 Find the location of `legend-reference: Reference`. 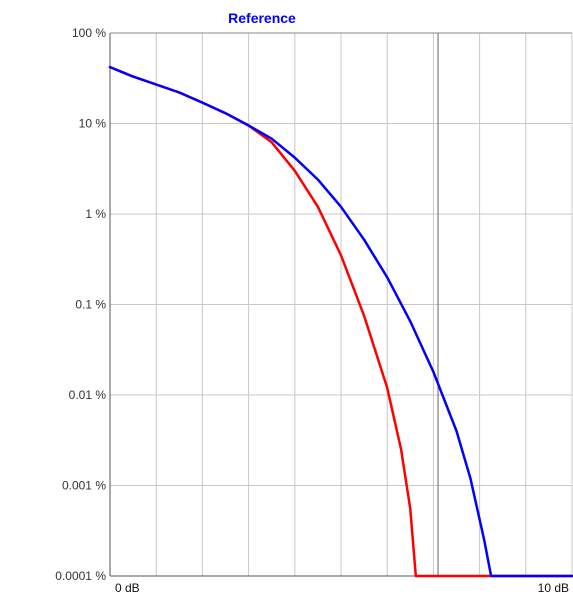

legend-reference: Reference is located at coordinates (262, 18).